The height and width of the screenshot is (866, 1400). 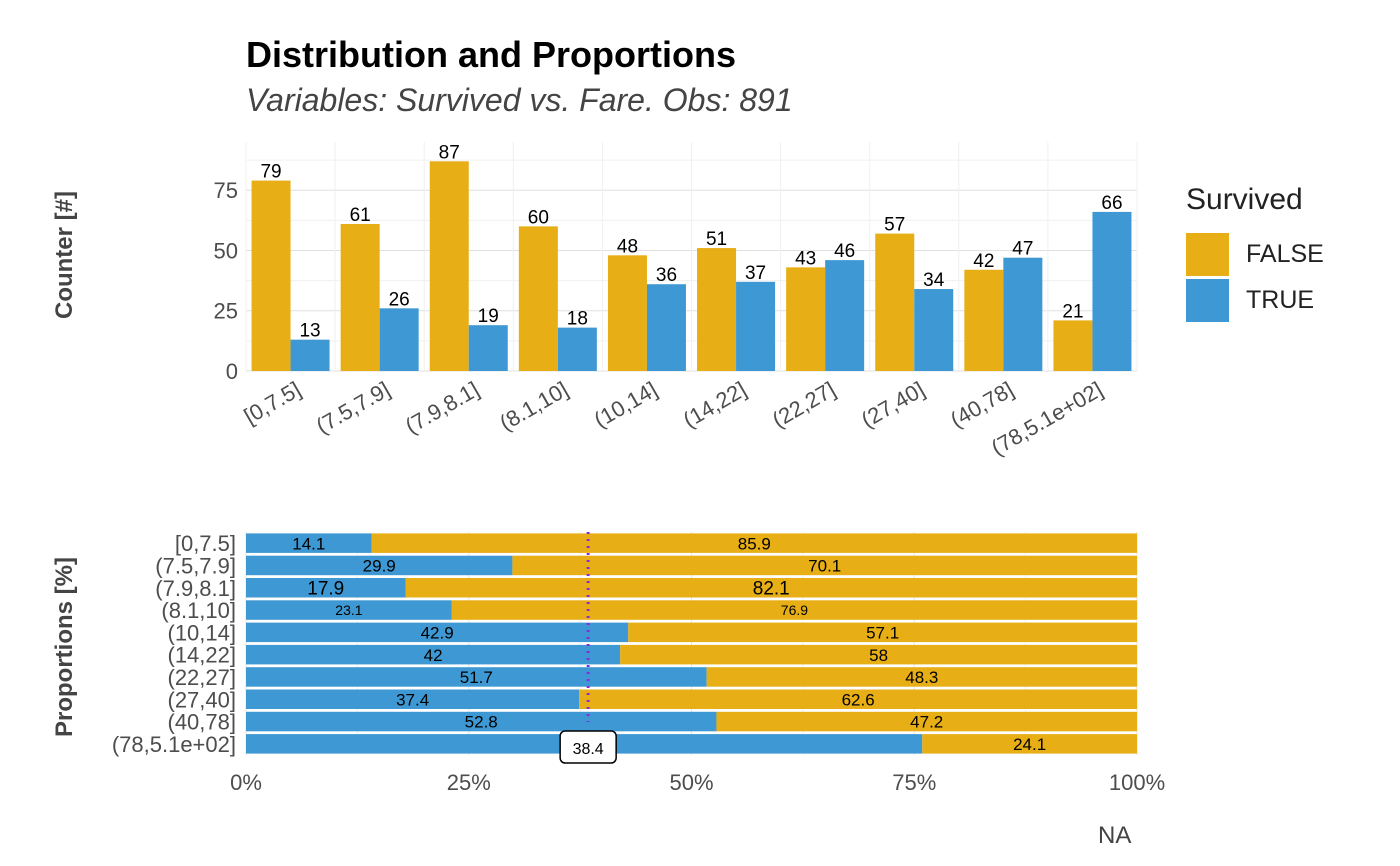 I want to click on bar-value-label-false: 21, so click(x=1072, y=311).